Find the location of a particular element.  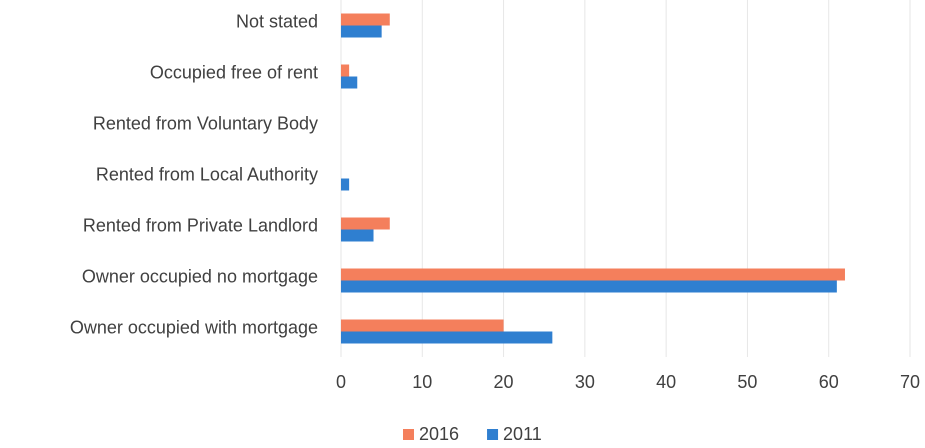

x-tick-label: 0 is located at coordinates (341, 382).